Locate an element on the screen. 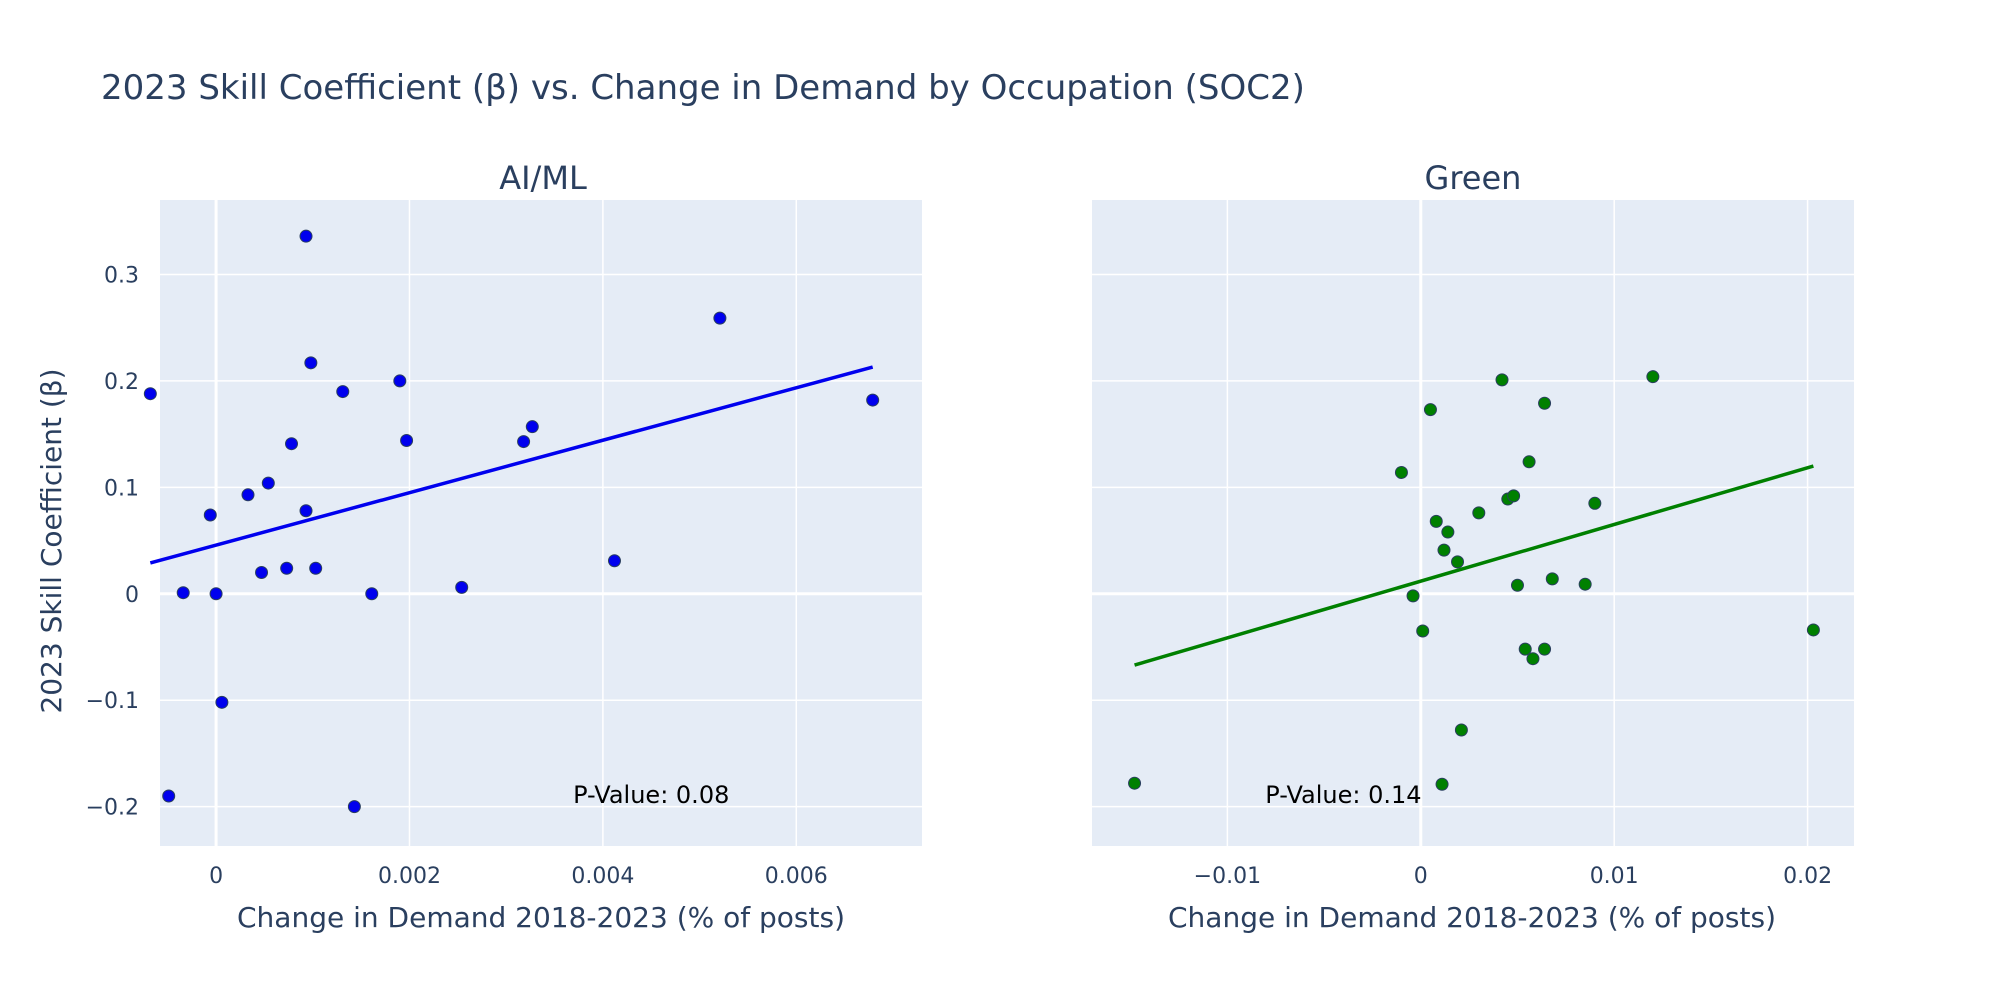  panel-aiml-y-tick-labels: −0.2 −0.1 0 0.1 0.2 0.3 is located at coordinates (112, 541).